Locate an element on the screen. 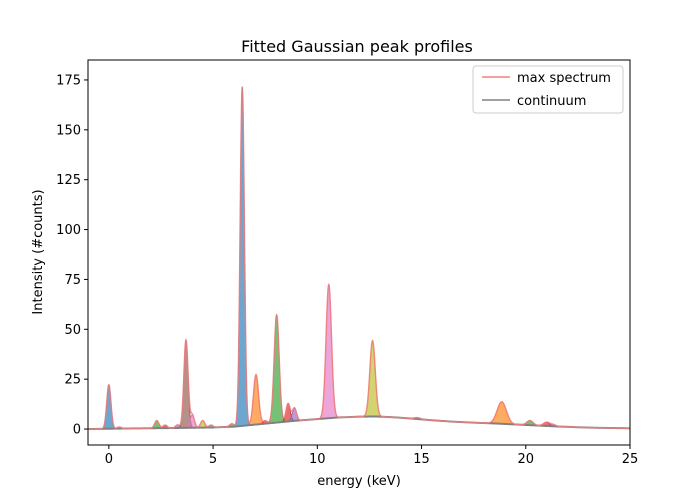 This screenshot has height=500, width=700. x-tick-label: 5 is located at coordinates (213, 459).